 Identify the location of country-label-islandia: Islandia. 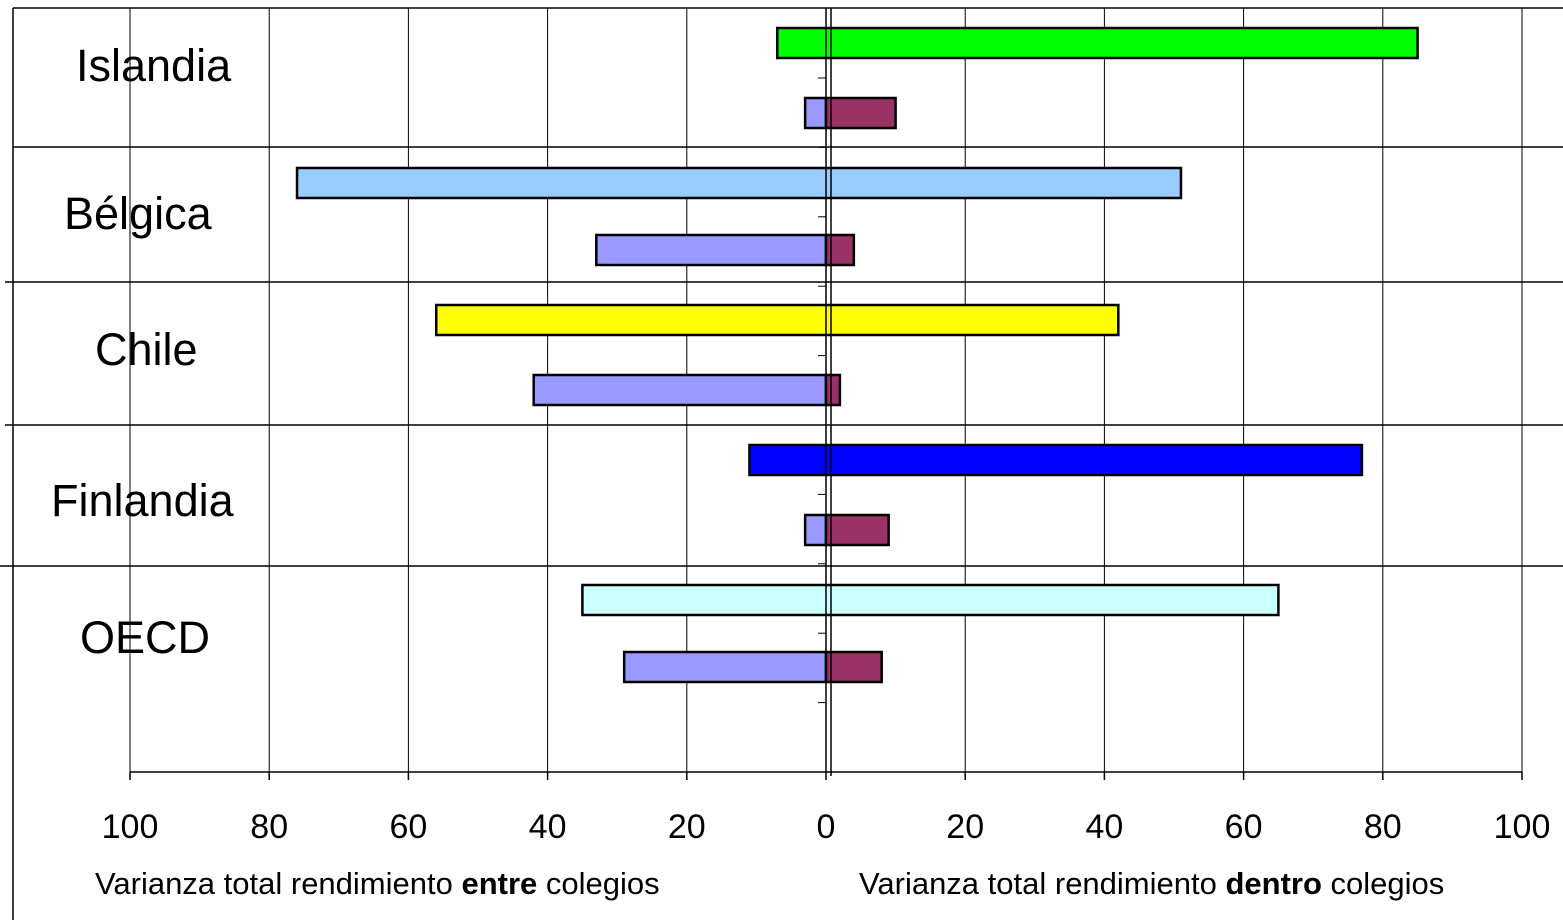
(154, 65).